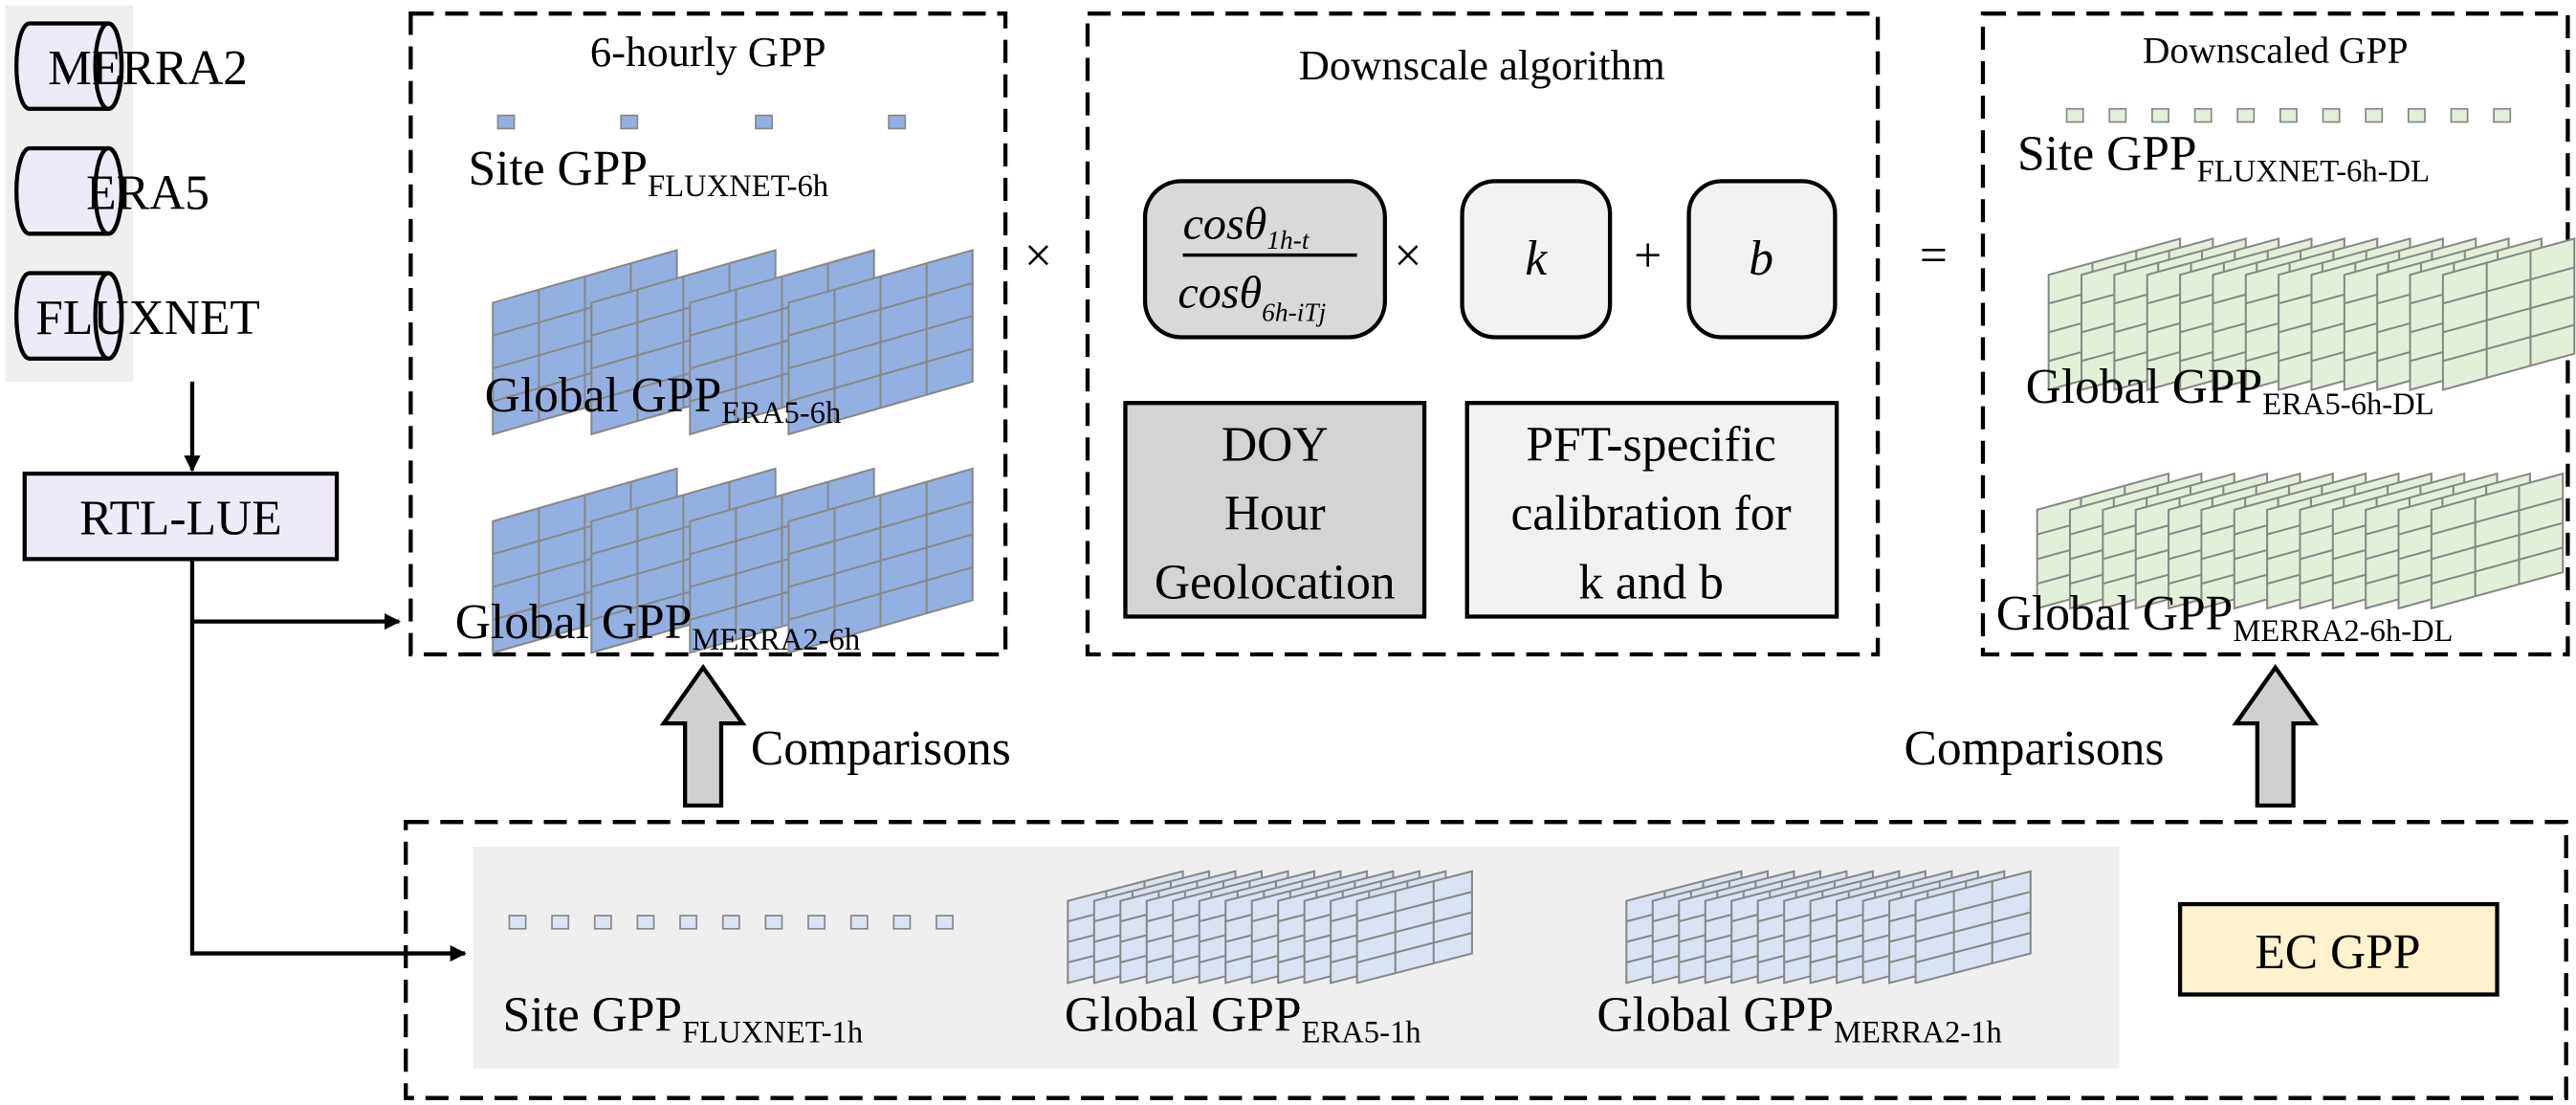  What do you see at coordinates (1243, 1019) in the screenshot?
I see `era5-1h-label: Global GPPERA5-1h` at bounding box center [1243, 1019].